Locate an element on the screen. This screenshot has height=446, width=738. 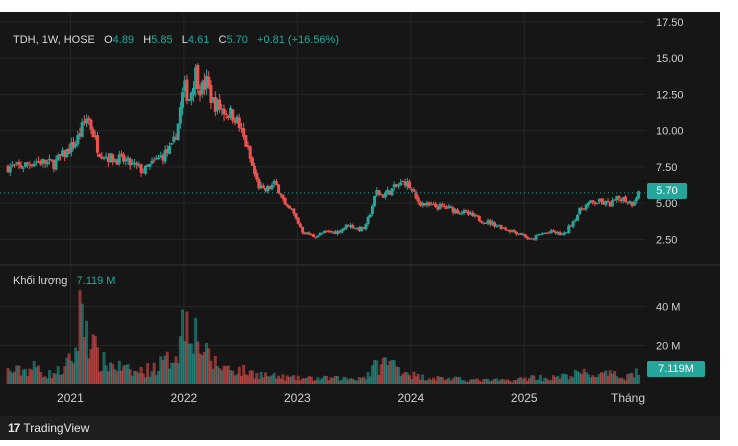
last-price-badge: 5.70 is located at coordinates (667, 191).